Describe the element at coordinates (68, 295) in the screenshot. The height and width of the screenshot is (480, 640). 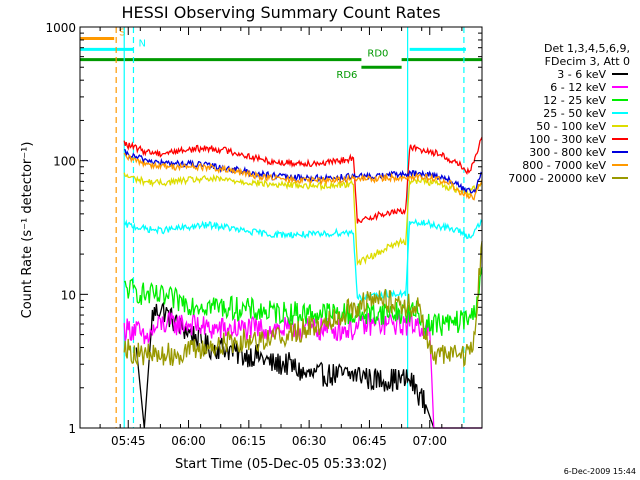
I see `y-tick-label: 10` at that location.